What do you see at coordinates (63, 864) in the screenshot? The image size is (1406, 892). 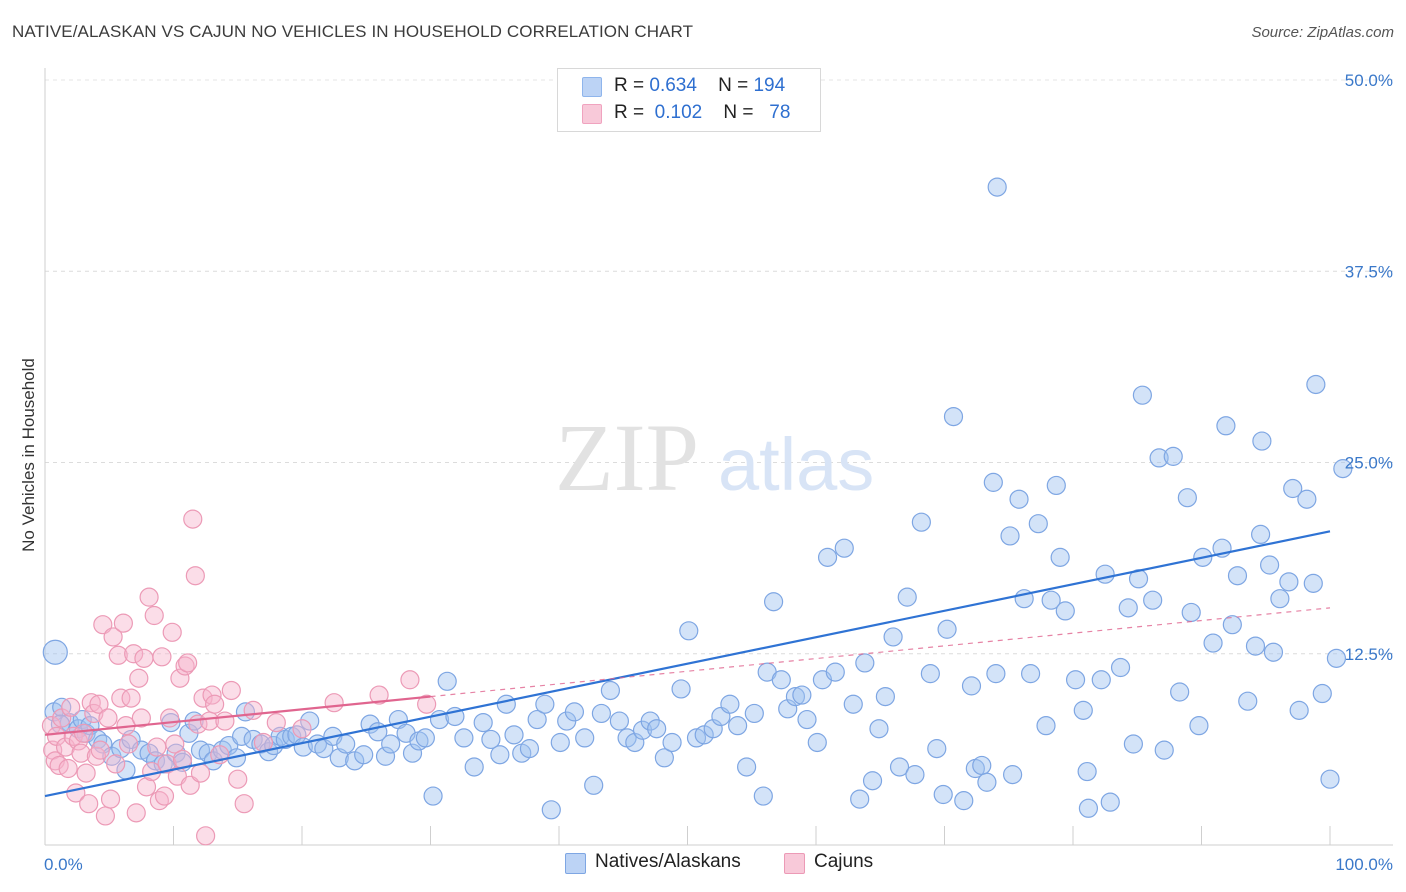 I see `x-tick-label: 0.0%` at bounding box center [63, 864].